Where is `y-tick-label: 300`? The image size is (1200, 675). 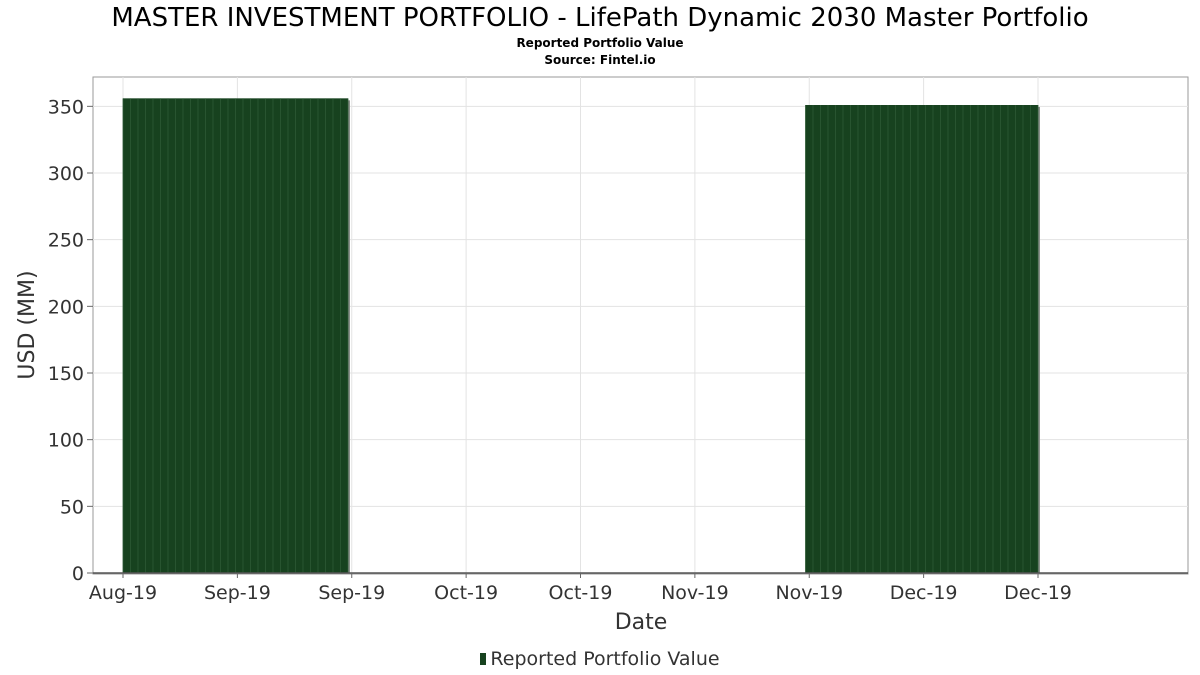 y-tick-label: 300 is located at coordinates (66, 174).